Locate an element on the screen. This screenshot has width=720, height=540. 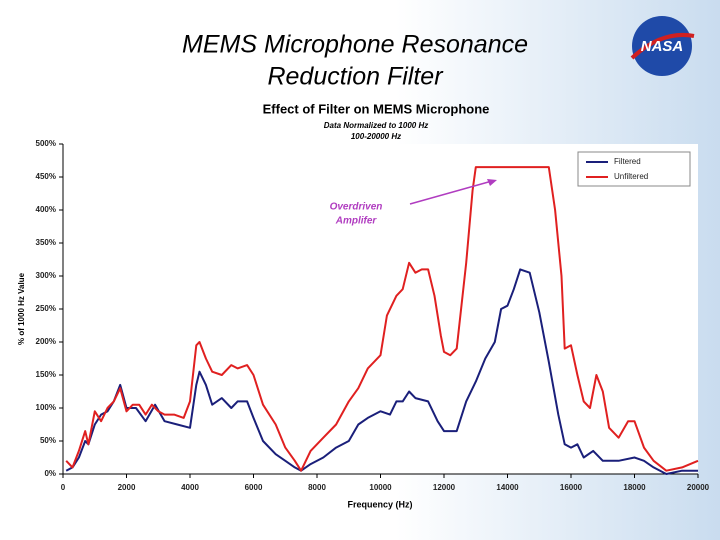
logo: NASA is located at coordinates (662, 46).